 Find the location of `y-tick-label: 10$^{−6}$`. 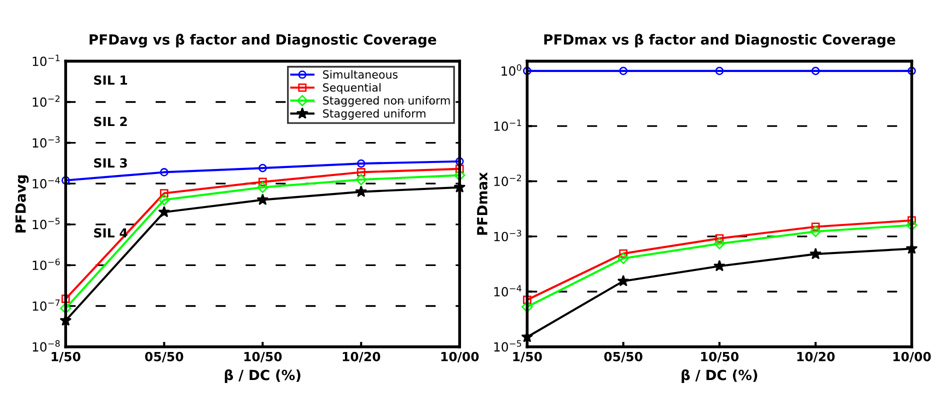

y-tick-label: 10$^{−6}$ is located at coordinates (46, 264).